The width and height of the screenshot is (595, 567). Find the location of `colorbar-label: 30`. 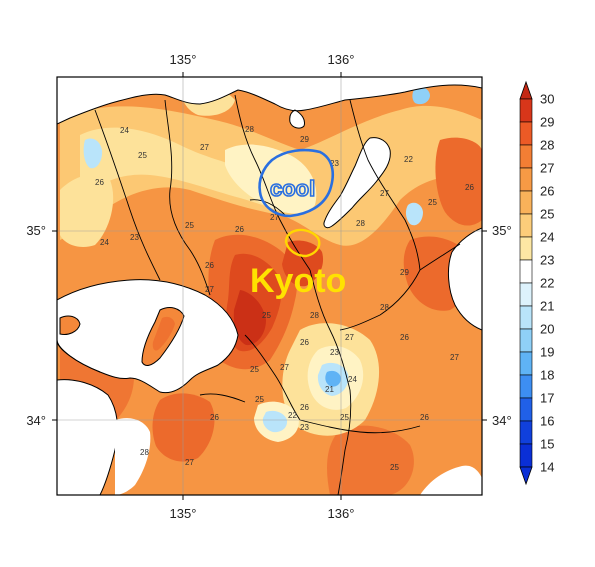

colorbar-label: 30 is located at coordinates (547, 99).